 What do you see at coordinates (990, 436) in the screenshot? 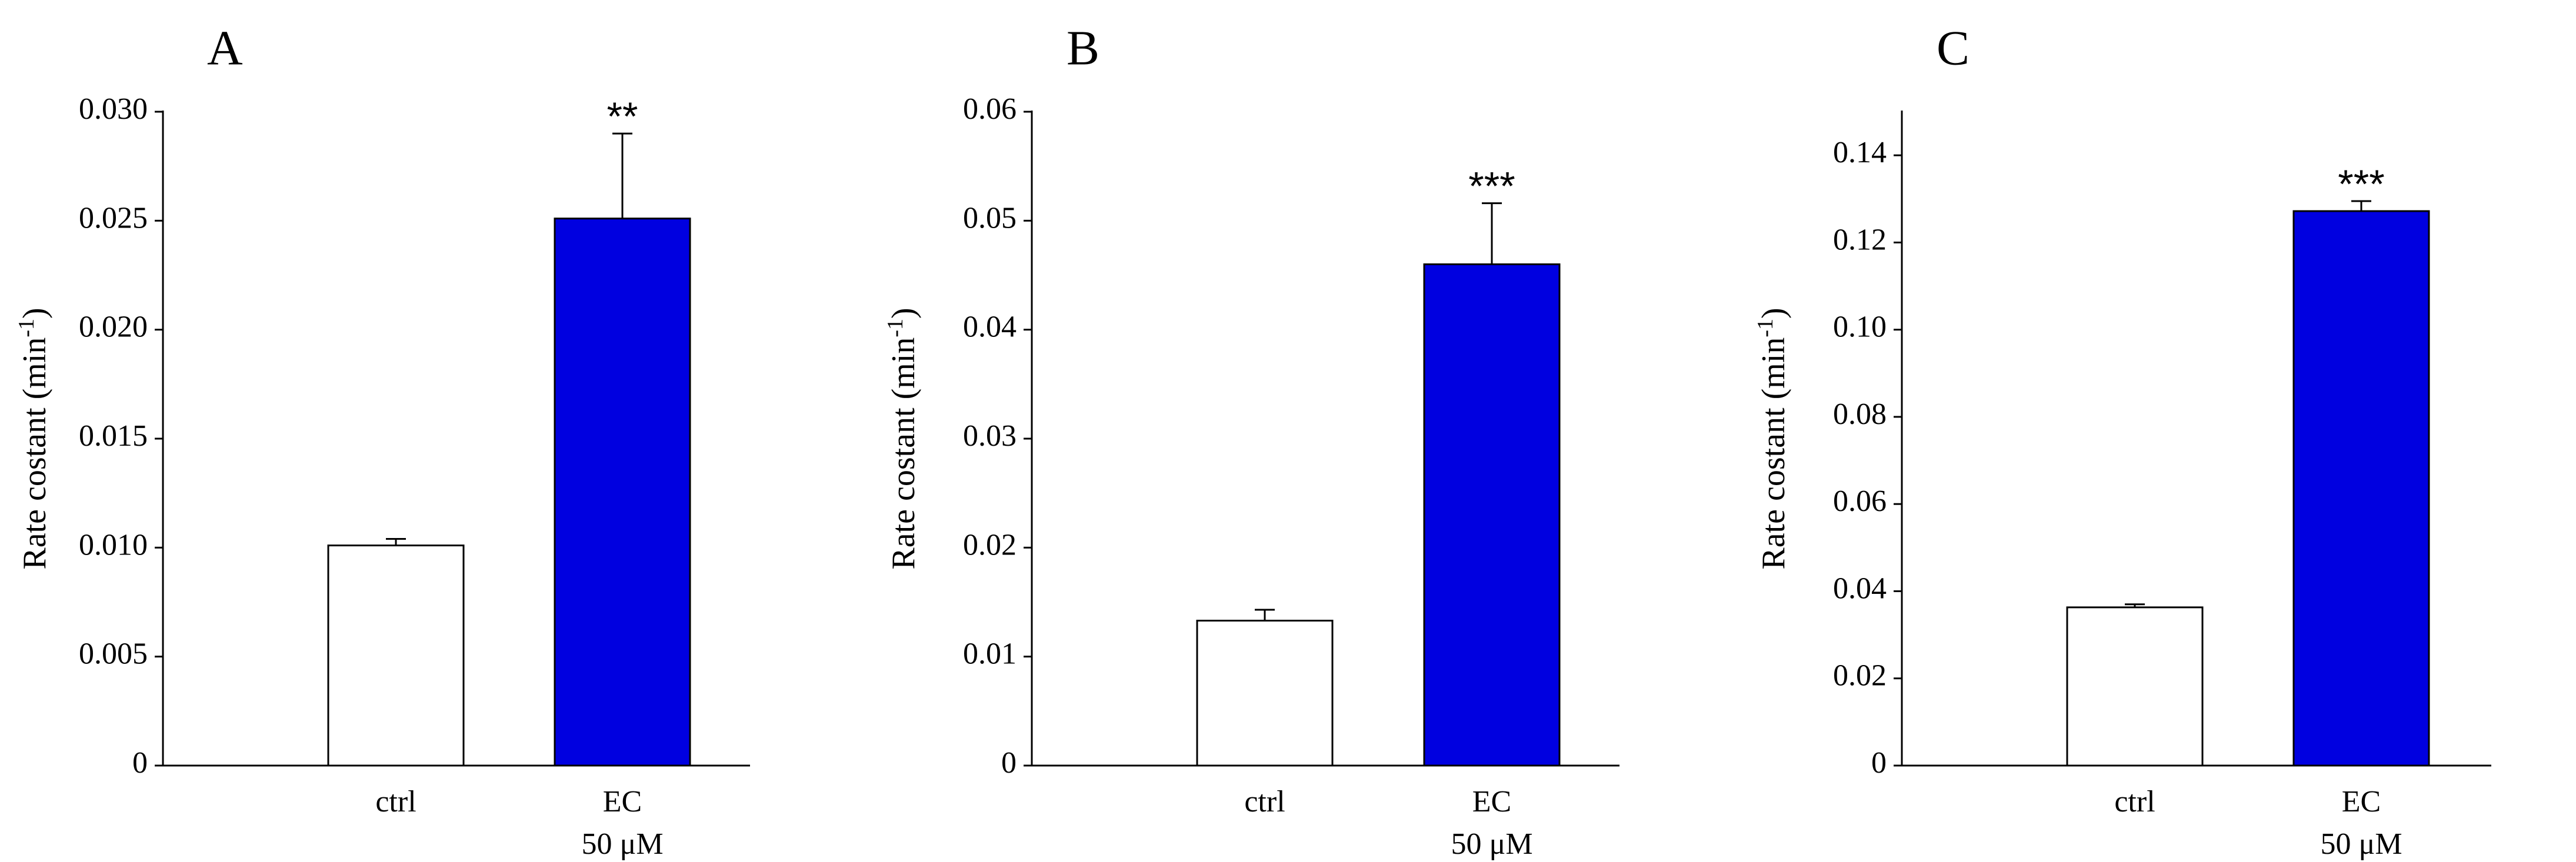
I see `y-tick-label: 0.03` at bounding box center [990, 436].